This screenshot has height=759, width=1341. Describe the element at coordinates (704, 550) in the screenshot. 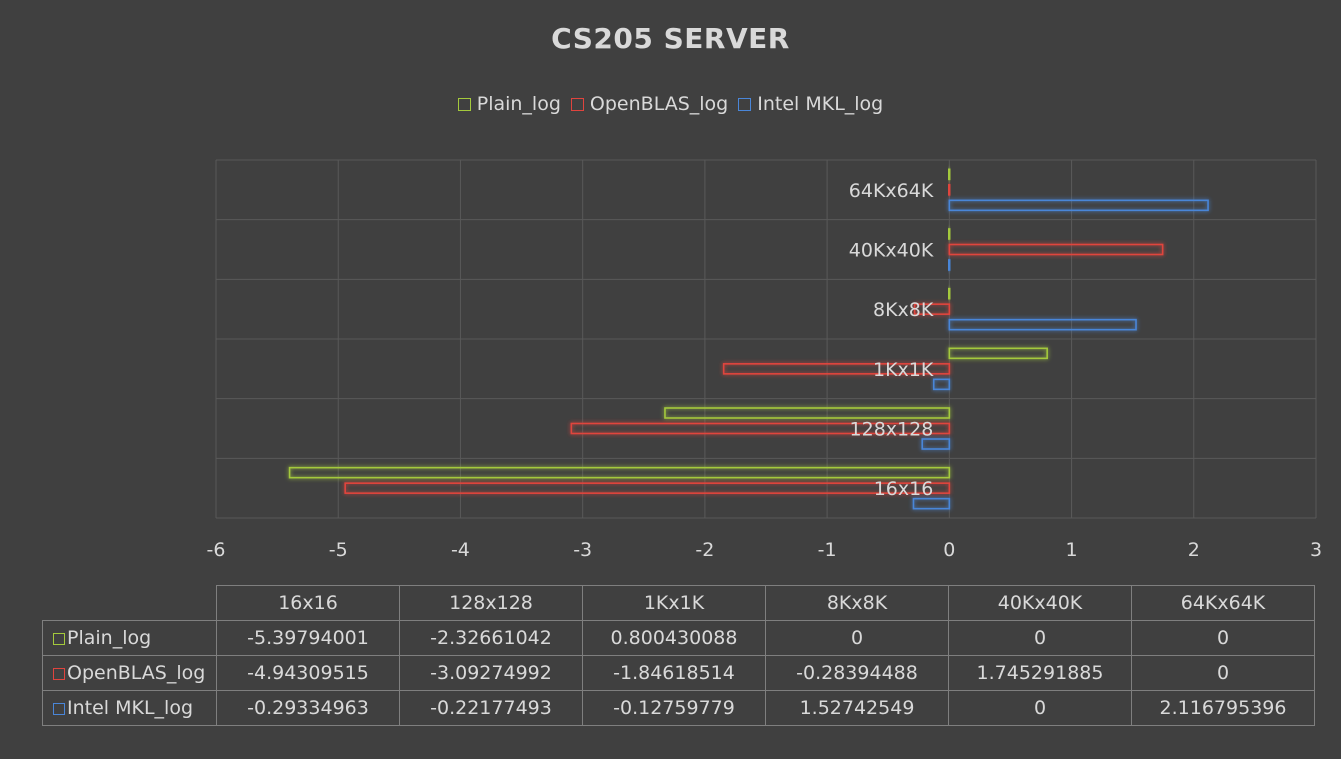

I see `x-tick-label: -2` at that location.